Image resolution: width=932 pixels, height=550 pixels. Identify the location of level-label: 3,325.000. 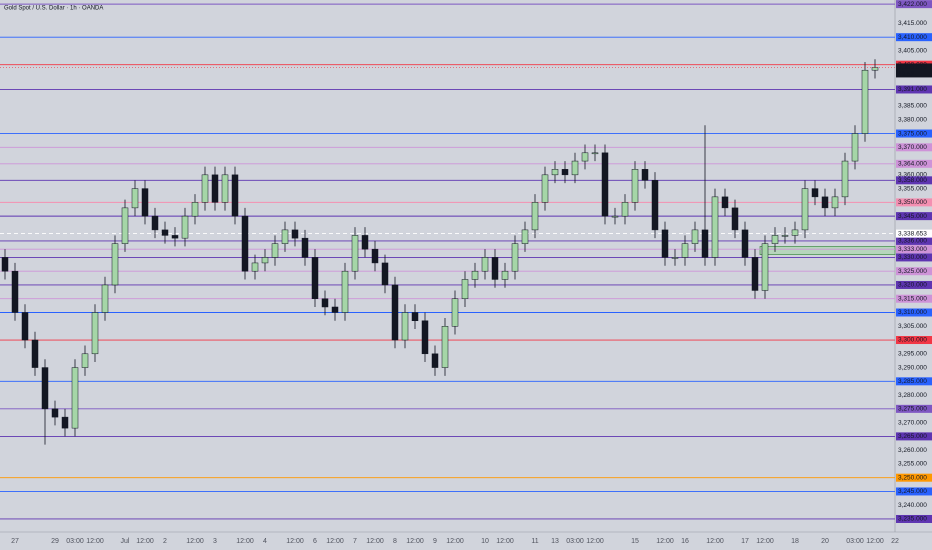
(912, 271).